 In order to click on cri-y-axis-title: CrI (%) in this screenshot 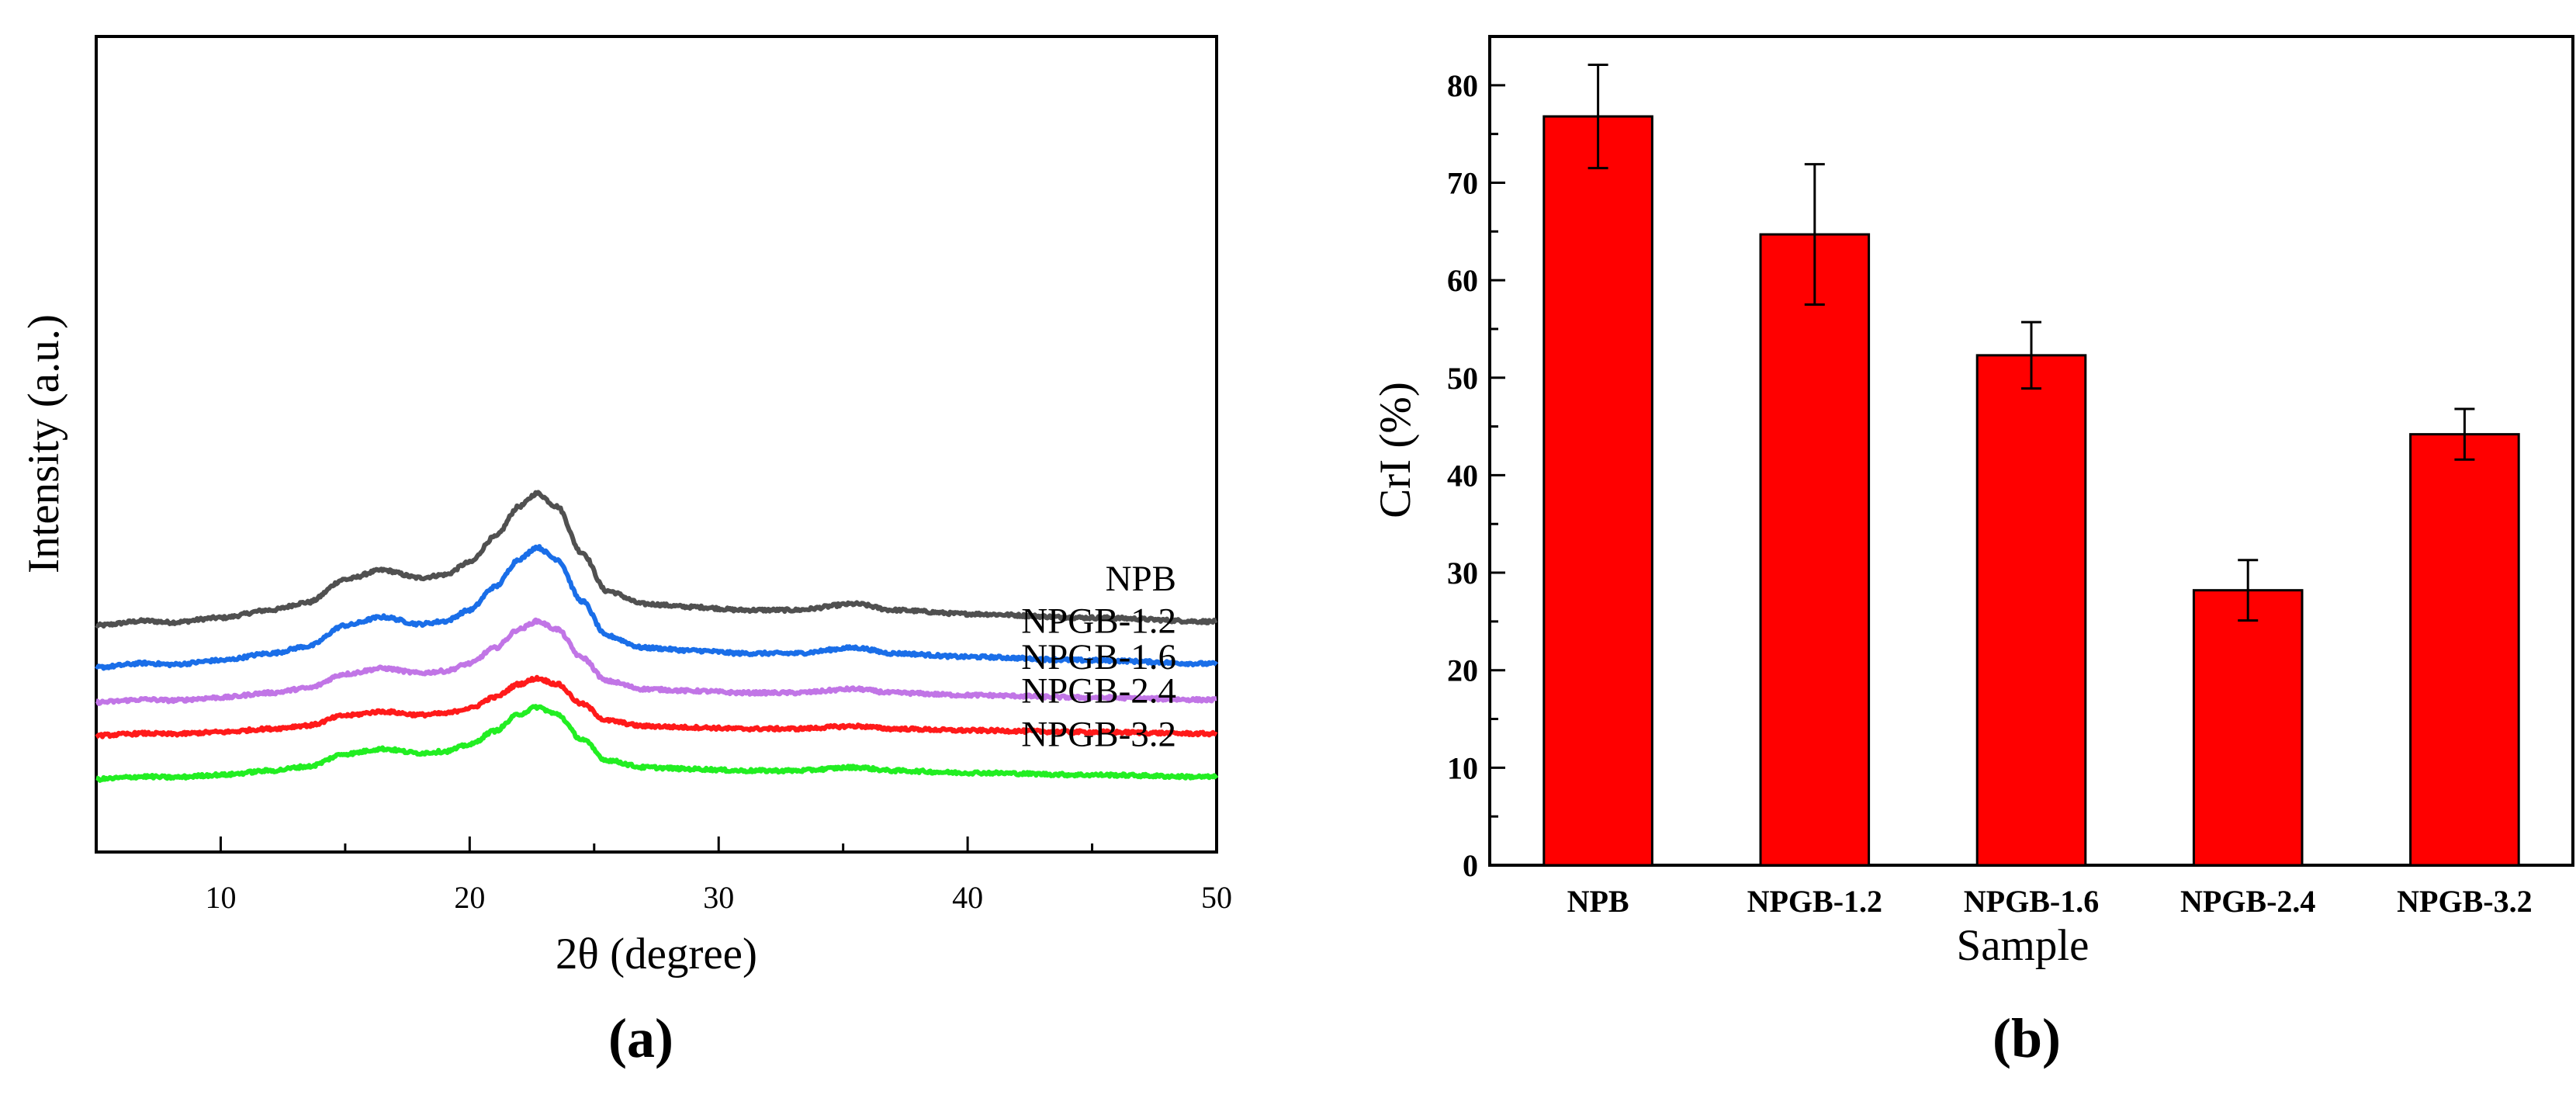, I will do `click(1395, 450)`.